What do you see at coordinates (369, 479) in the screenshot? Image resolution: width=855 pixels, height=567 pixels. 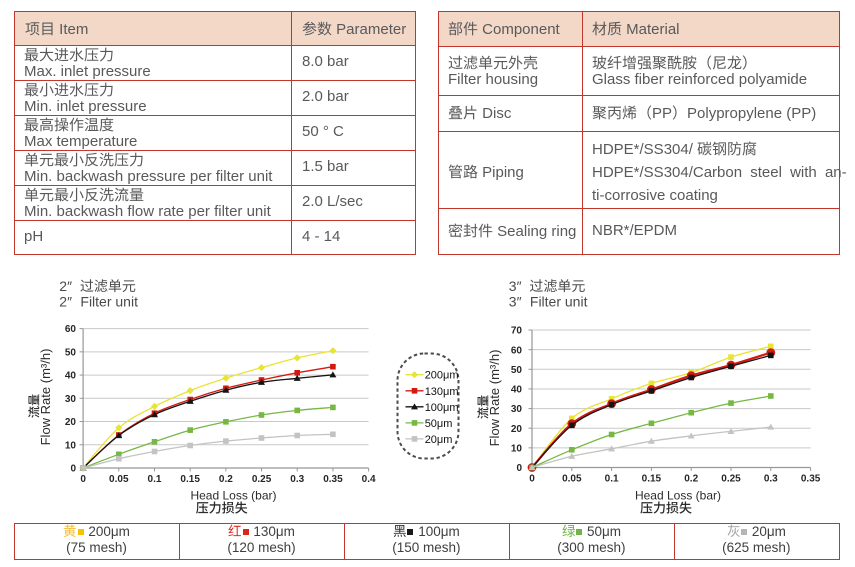 I see `svg-text: 0.4` at bounding box center [369, 479].